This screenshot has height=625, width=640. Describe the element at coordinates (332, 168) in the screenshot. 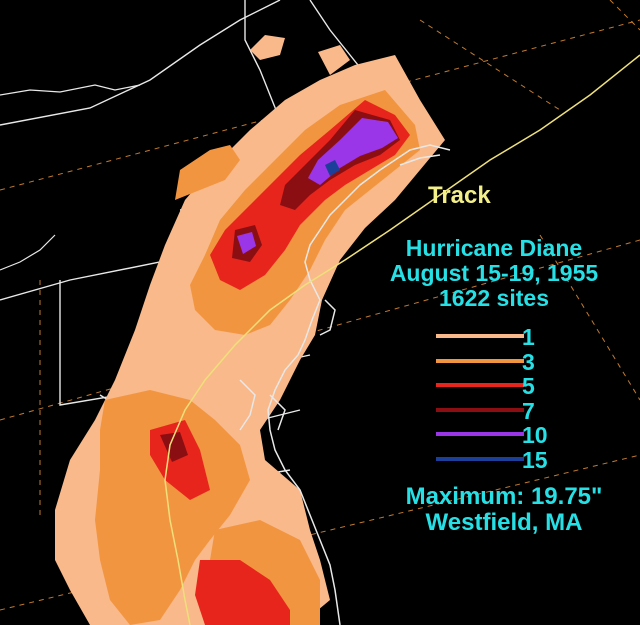

I see `rainfall-15in-region` at that location.